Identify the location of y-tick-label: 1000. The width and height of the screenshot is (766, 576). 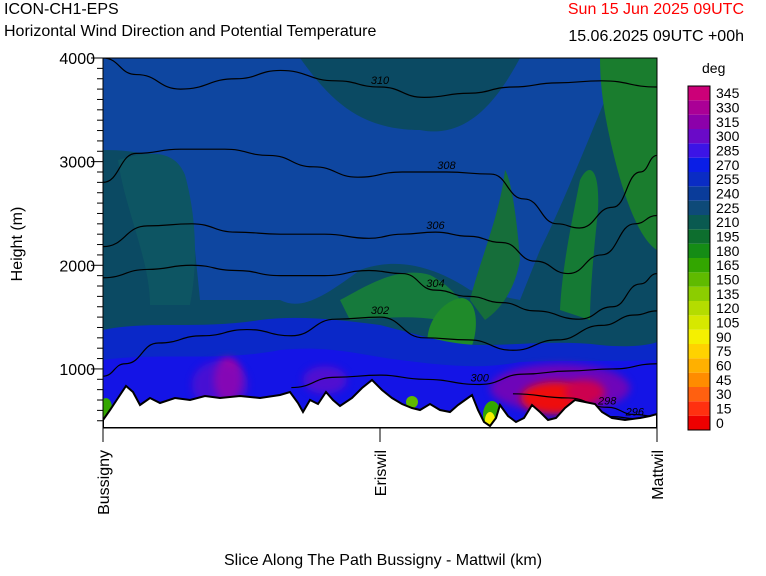
(77, 370).